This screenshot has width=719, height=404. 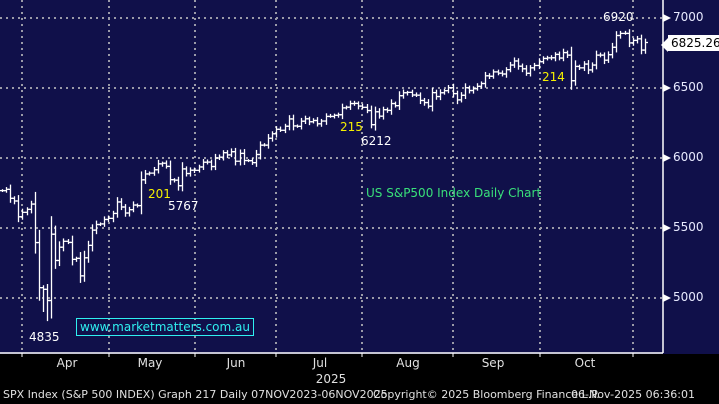 What do you see at coordinates (454, 193) in the screenshot?
I see `chart-title: US S&P500 Index Daily Chart` at bounding box center [454, 193].